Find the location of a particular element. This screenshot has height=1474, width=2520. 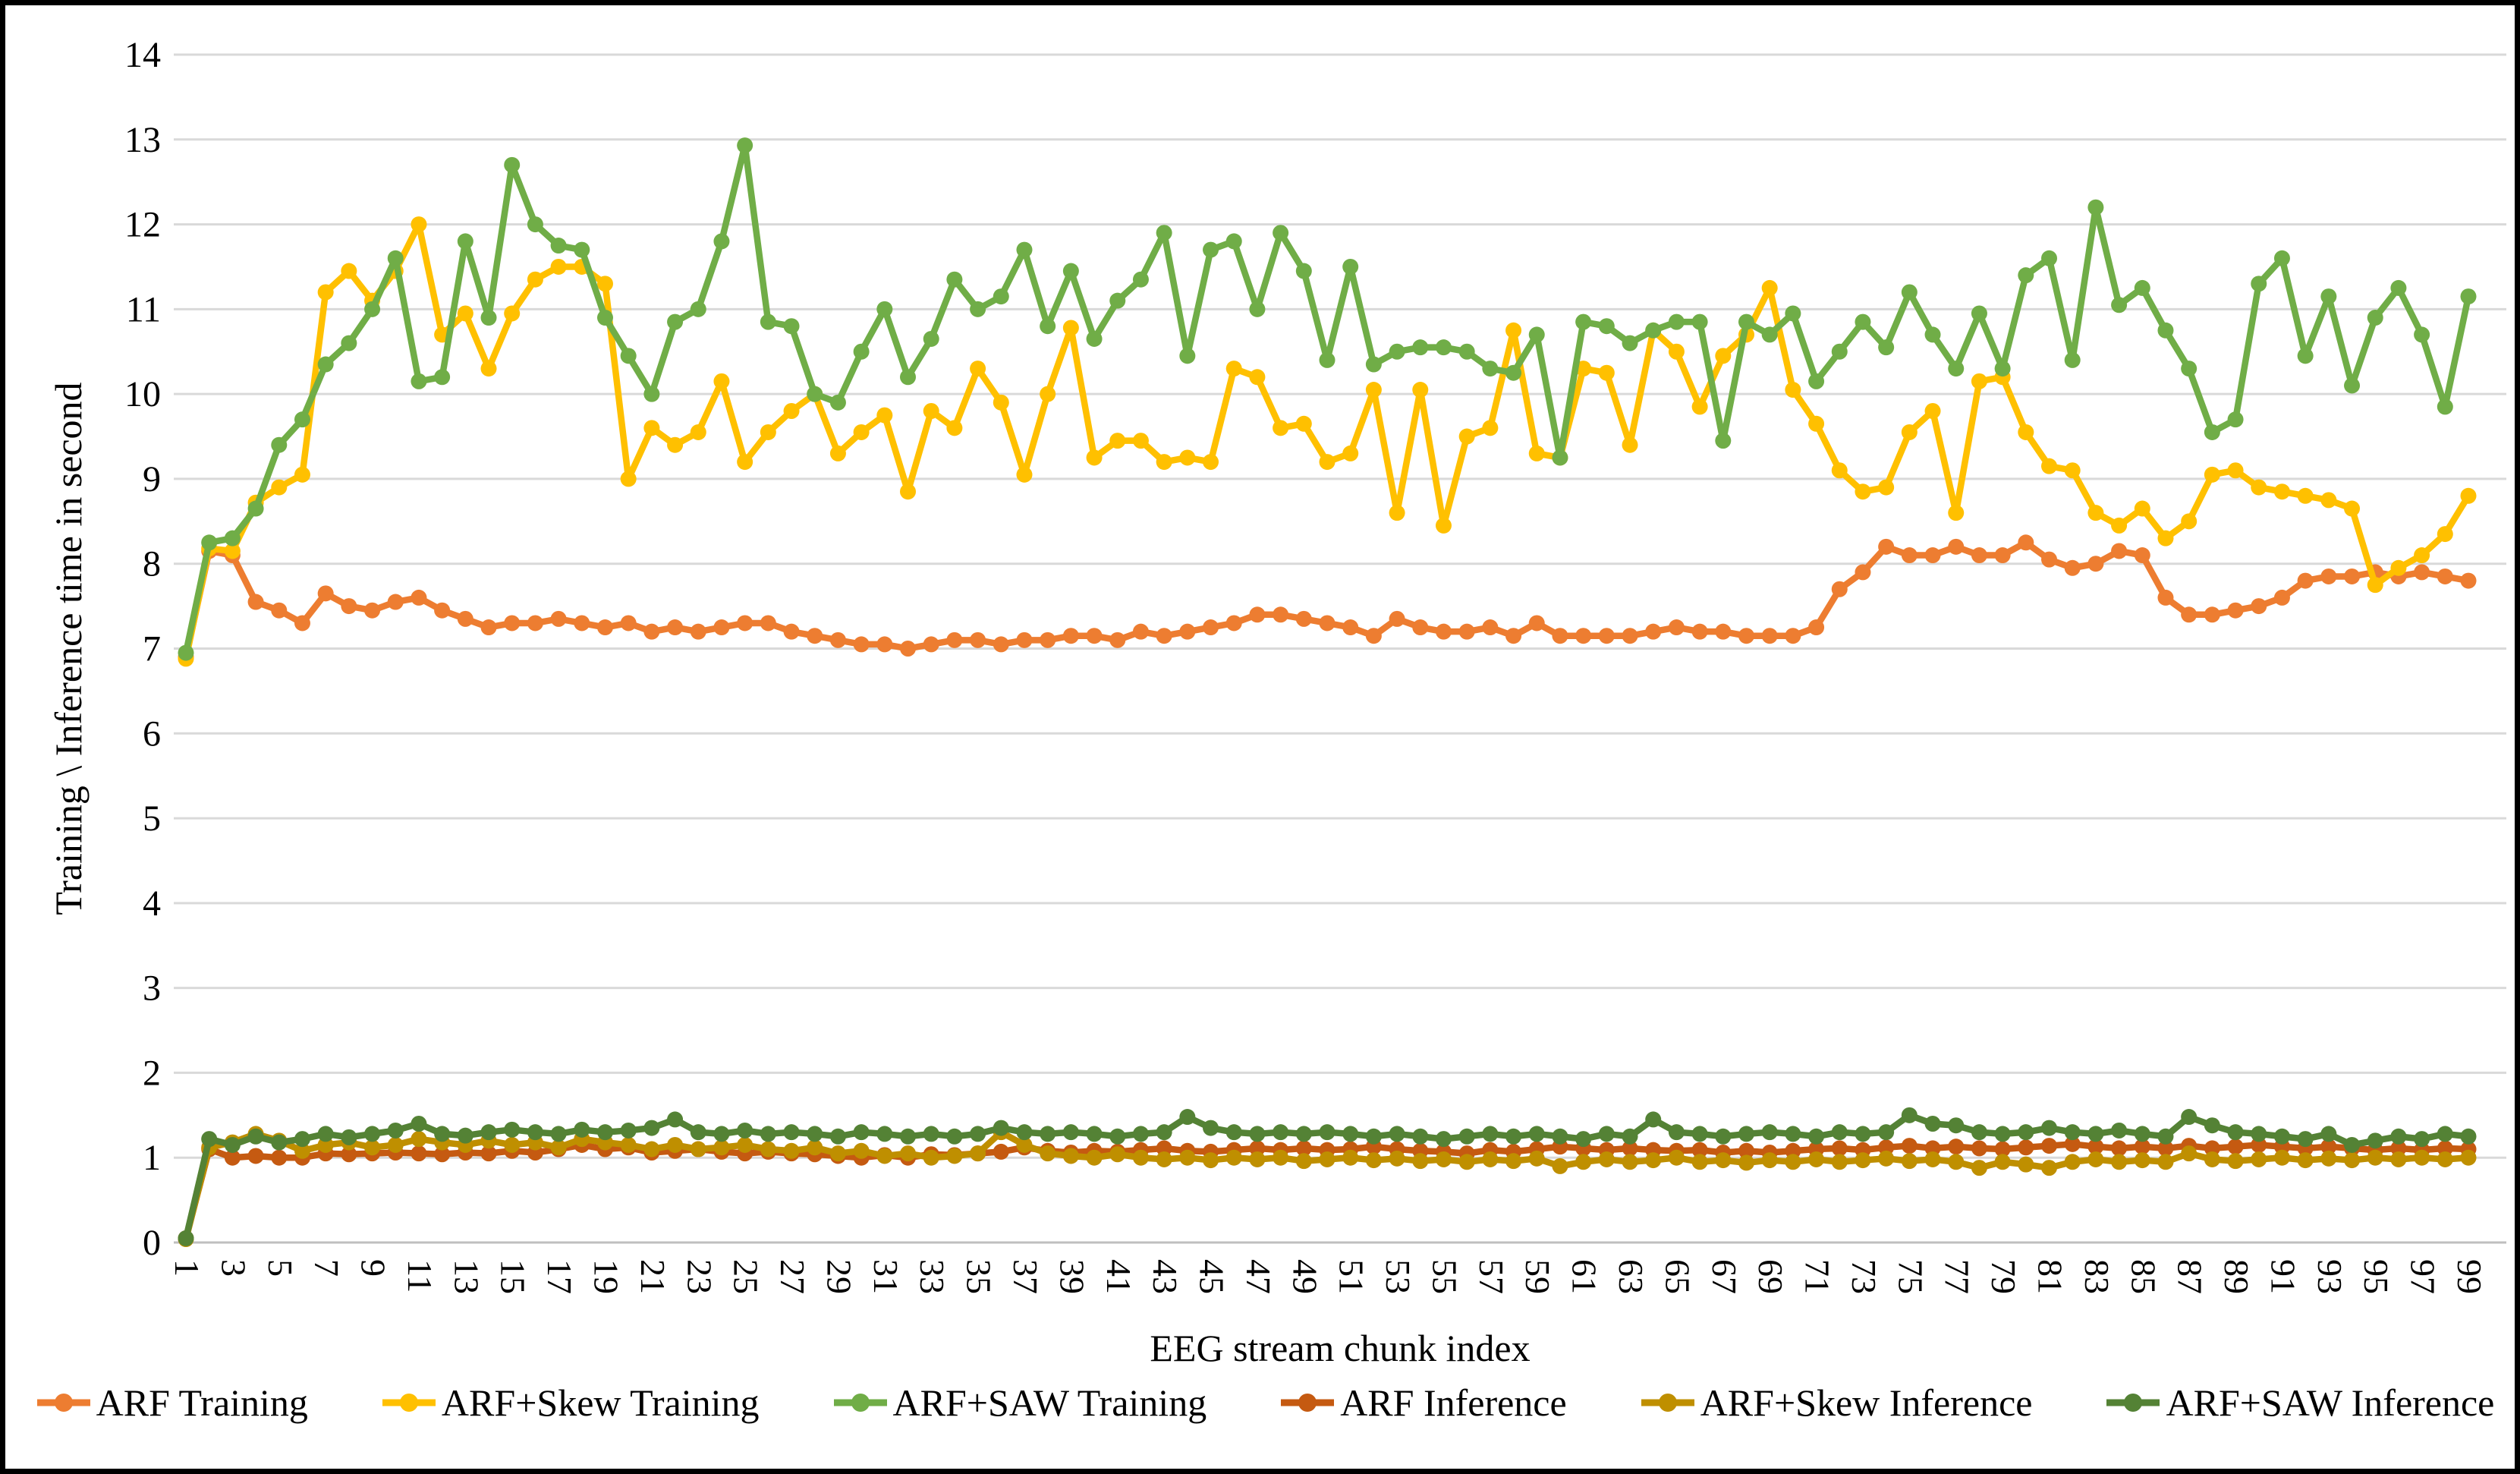

svg-text: 15 is located at coordinates (513, 1277).